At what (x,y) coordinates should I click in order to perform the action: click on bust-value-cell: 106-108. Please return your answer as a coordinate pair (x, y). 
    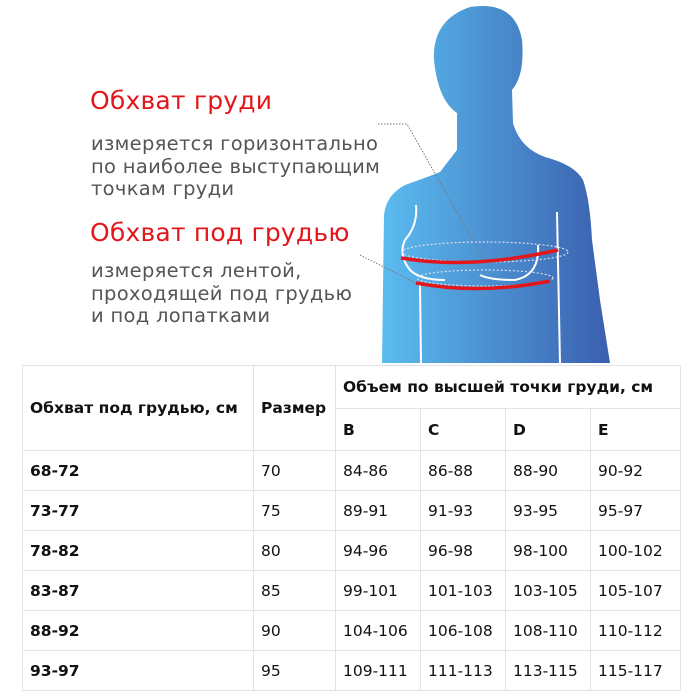
    Looking at the image, I should click on (463, 630).